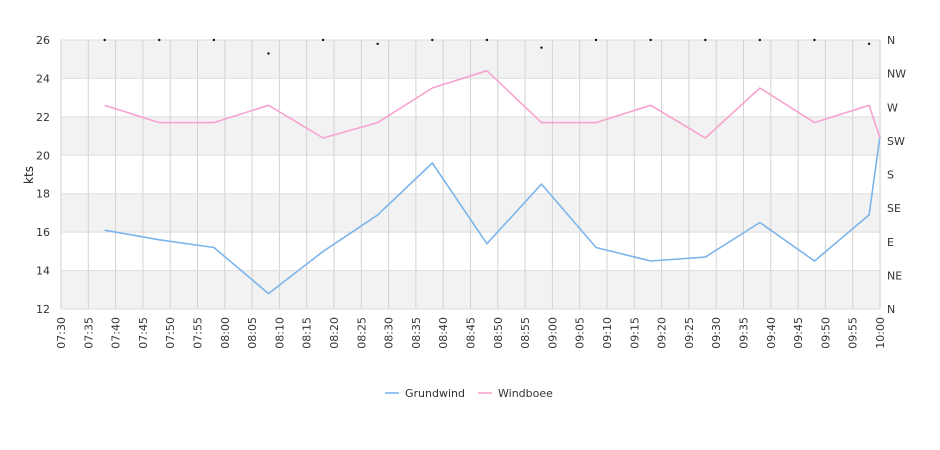  I want to click on x-tick-label: 07:40, so click(116, 333).